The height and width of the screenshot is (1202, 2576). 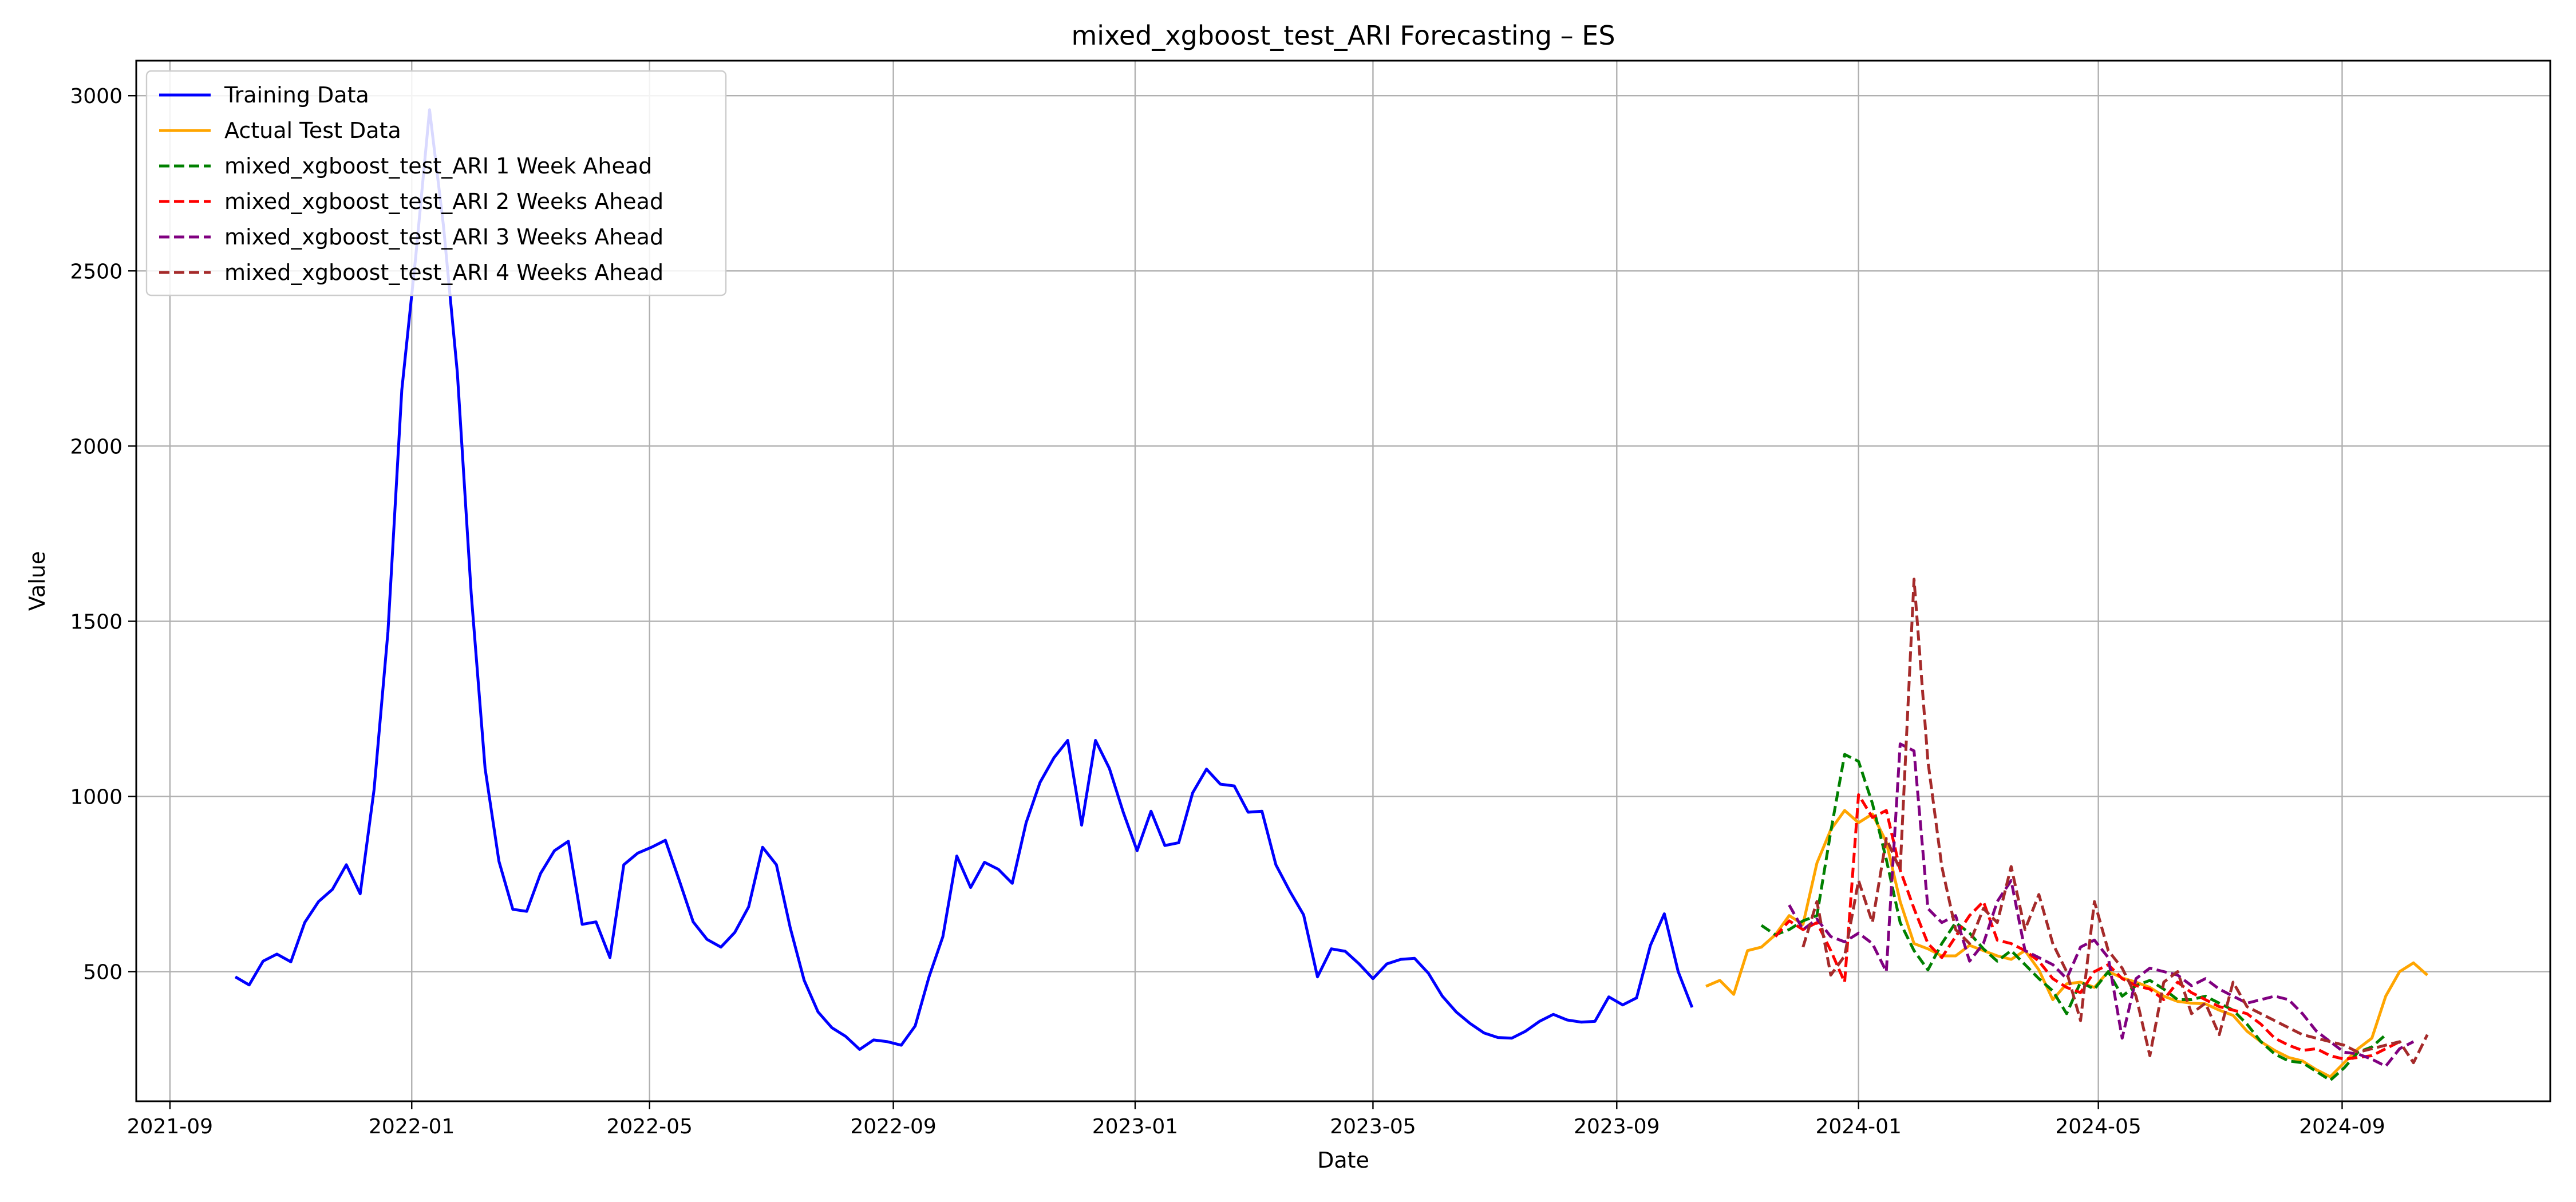 What do you see at coordinates (296, 95) in the screenshot?
I see `legend-label-1: Training Data` at bounding box center [296, 95].